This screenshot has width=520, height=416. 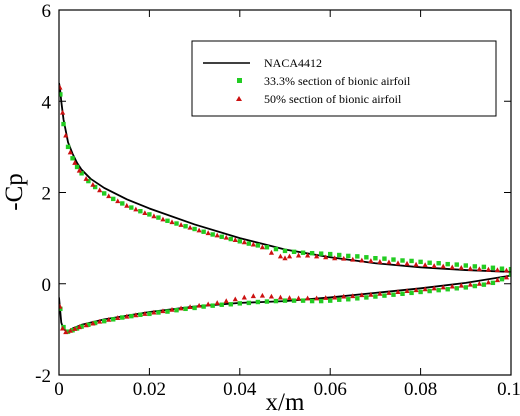 I want to click on x-tick-label: 0.1, so click(x=508, y=389).